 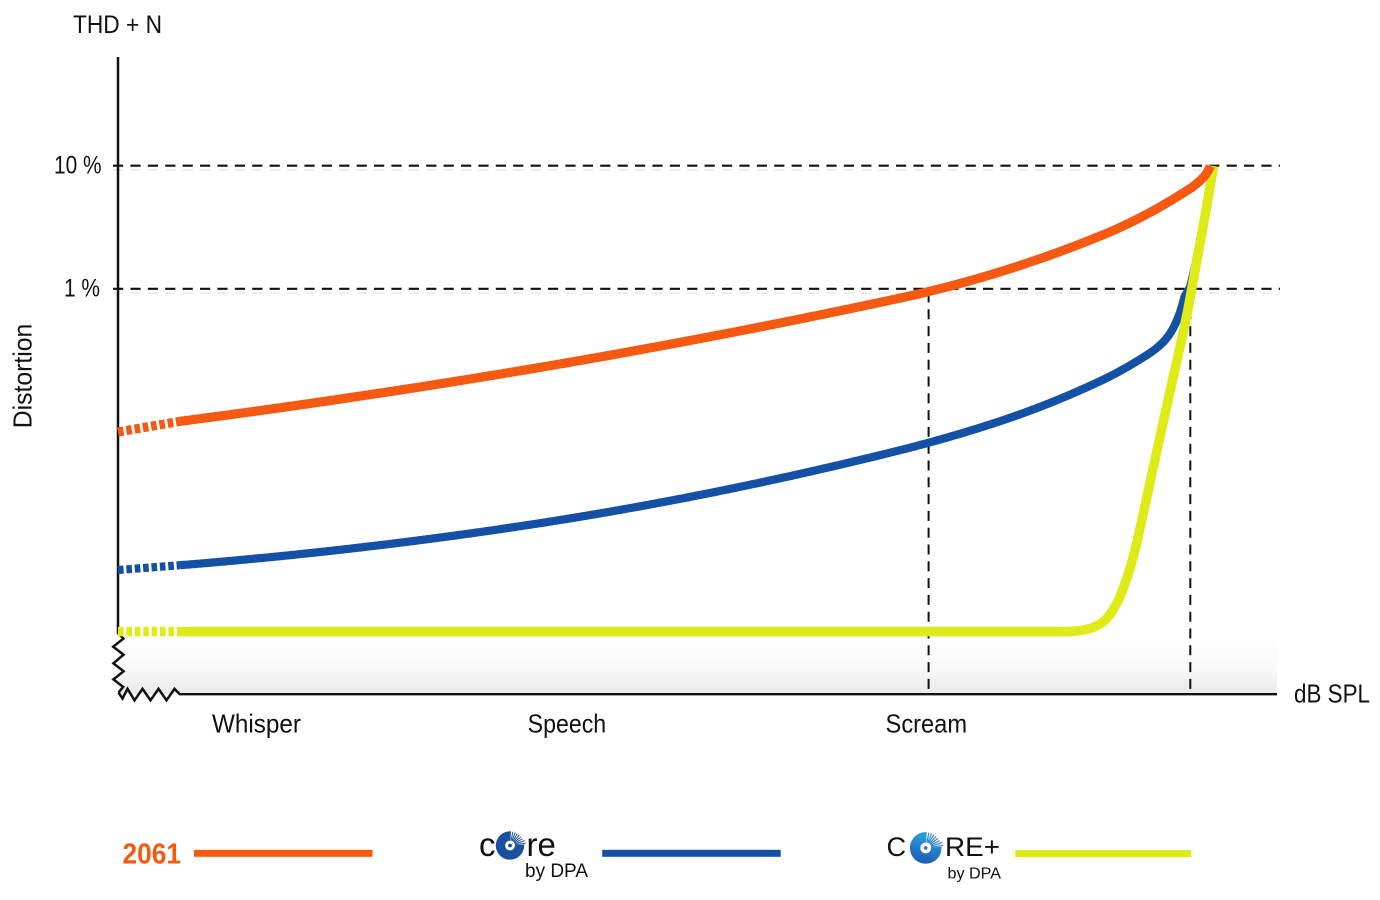 I want to click on svg-text: Scream, so click(x=927, y=724).